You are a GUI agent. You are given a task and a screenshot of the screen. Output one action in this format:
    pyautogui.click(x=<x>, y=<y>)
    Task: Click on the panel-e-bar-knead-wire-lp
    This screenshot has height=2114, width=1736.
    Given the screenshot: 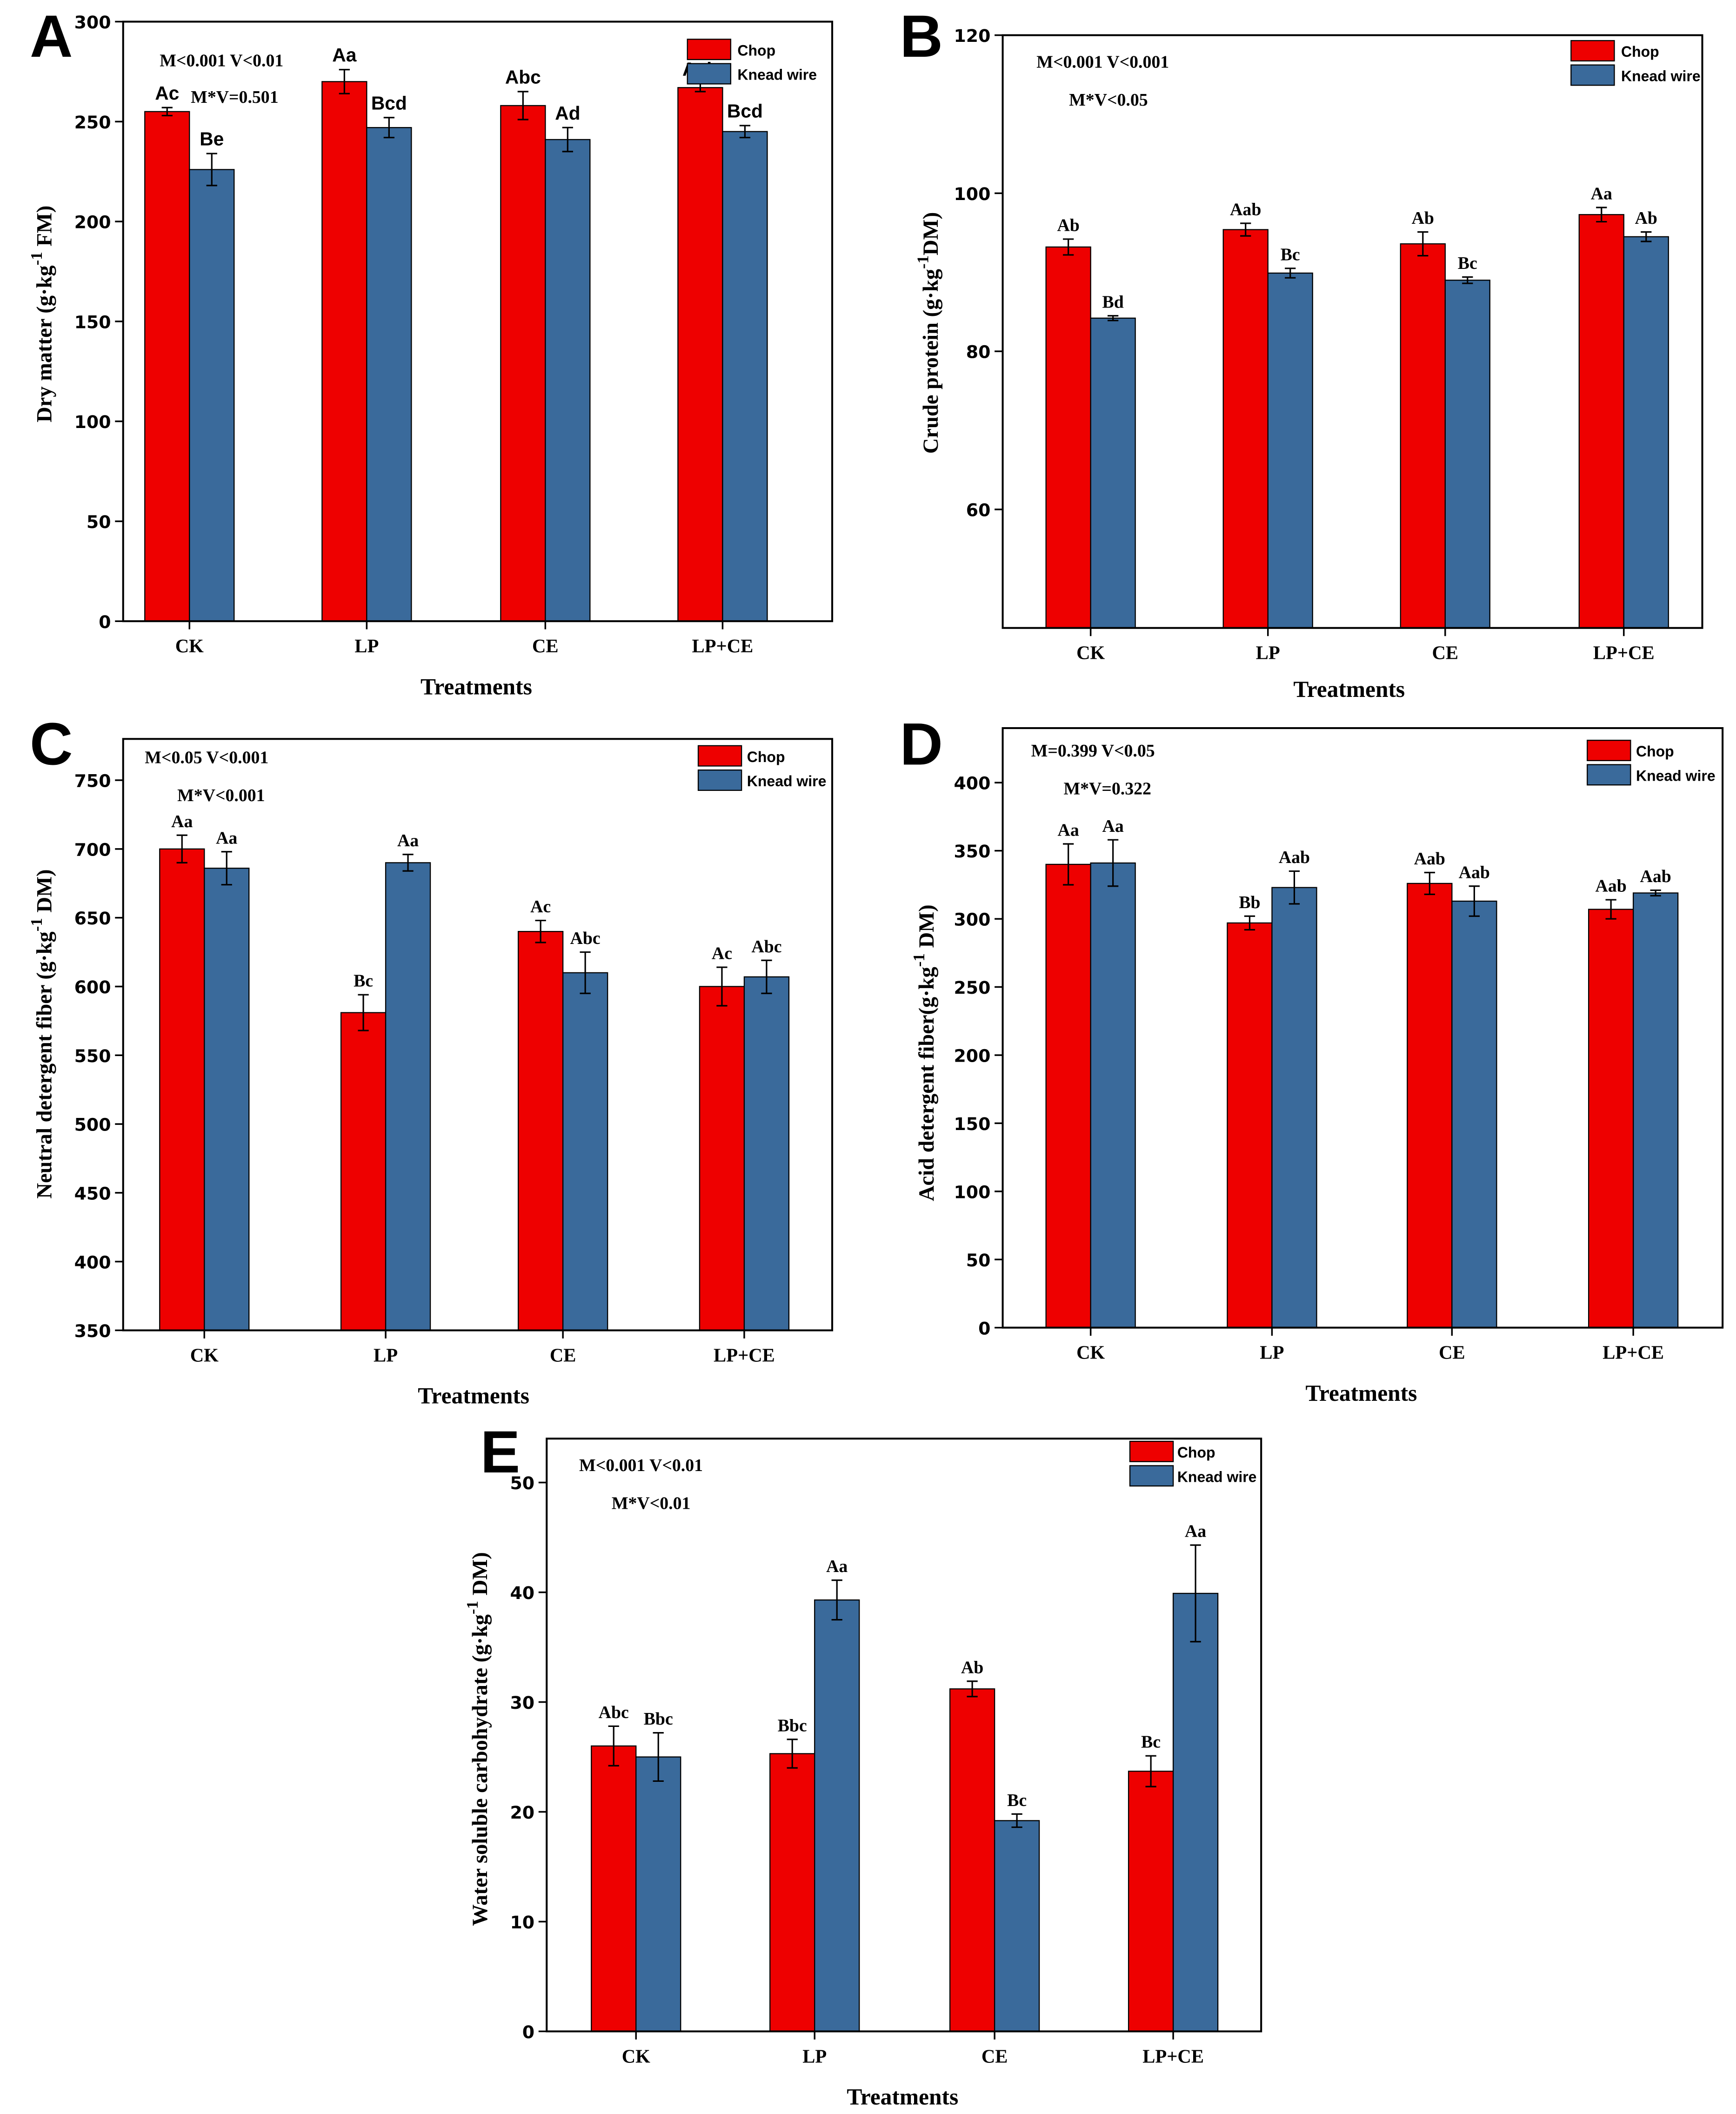 What is the action you would take?
    pyautogui.click(x=837, y=1816)
    